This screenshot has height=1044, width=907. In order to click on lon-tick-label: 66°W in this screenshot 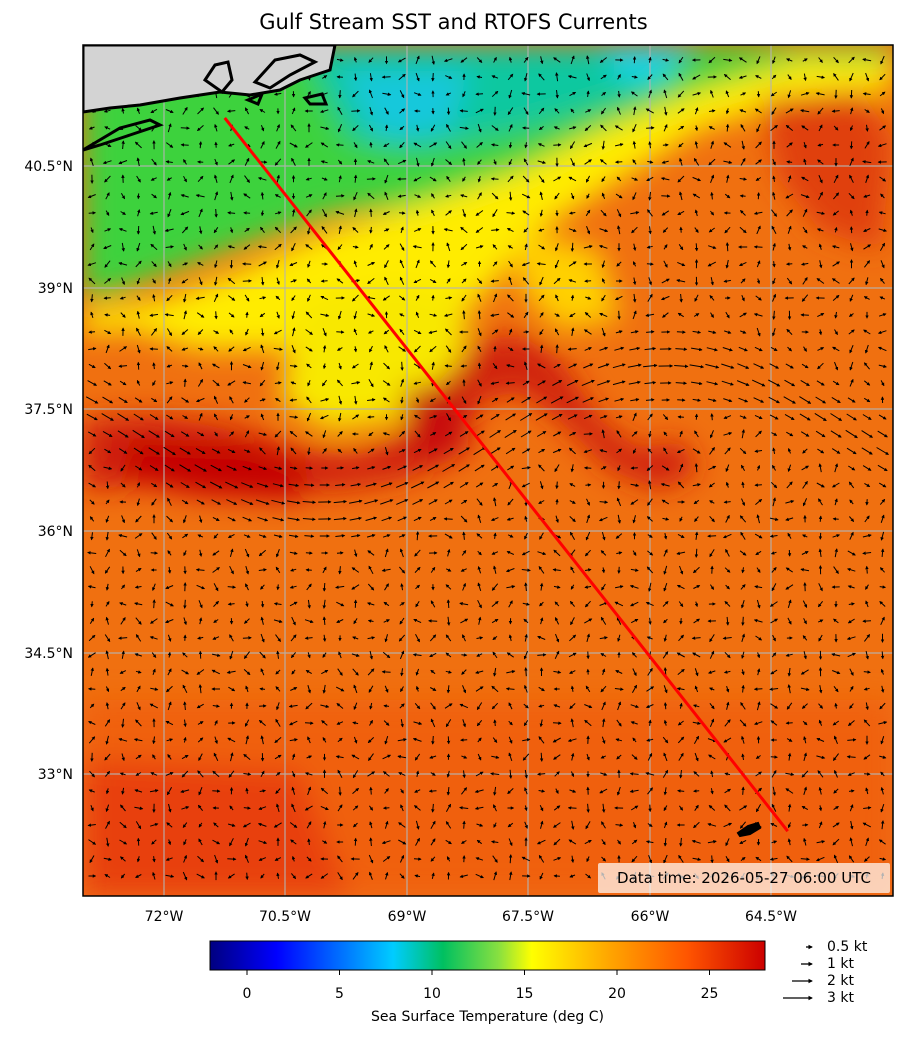, I will do `click(650, 917)`.